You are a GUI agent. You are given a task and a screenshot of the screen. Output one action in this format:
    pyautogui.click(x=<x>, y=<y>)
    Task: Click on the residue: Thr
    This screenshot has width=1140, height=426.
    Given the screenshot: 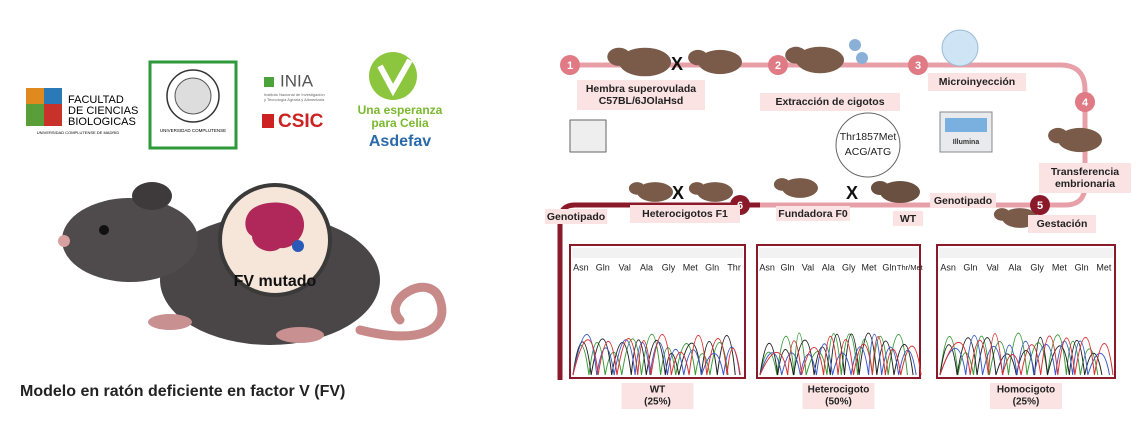 What is the action you would take?
    pyautogui.click(x=734, y=267)
    